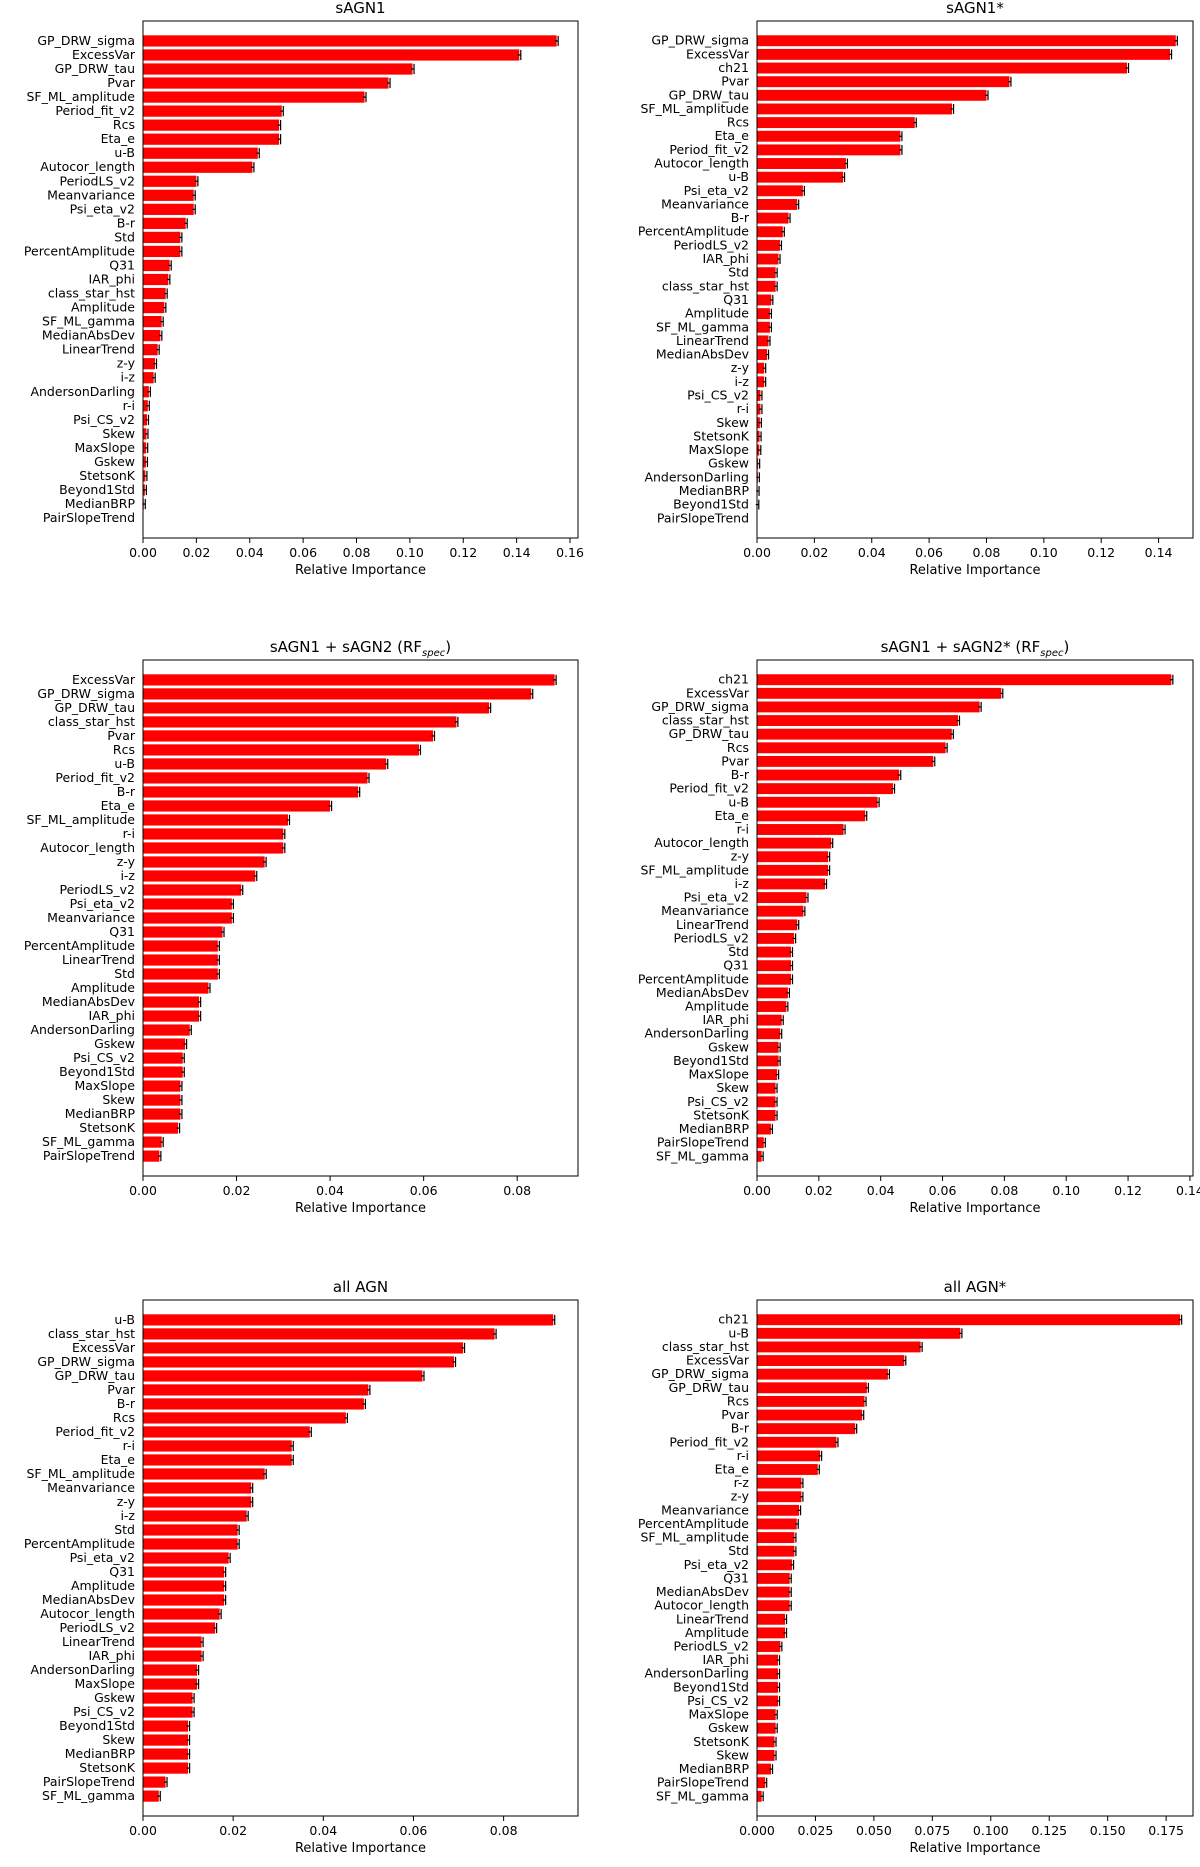 The image size is (1200, 1867). I want to click on category-label: i-z, so click(741, 381).